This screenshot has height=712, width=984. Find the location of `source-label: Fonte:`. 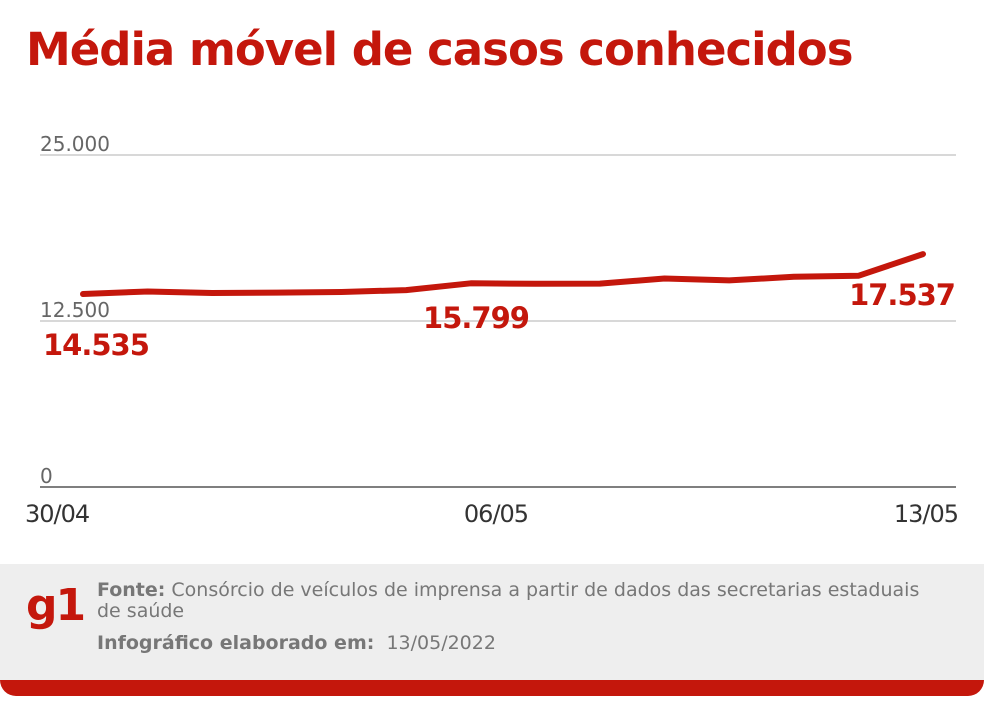

source-label: Fonte: is located at coordinates (131, 590).